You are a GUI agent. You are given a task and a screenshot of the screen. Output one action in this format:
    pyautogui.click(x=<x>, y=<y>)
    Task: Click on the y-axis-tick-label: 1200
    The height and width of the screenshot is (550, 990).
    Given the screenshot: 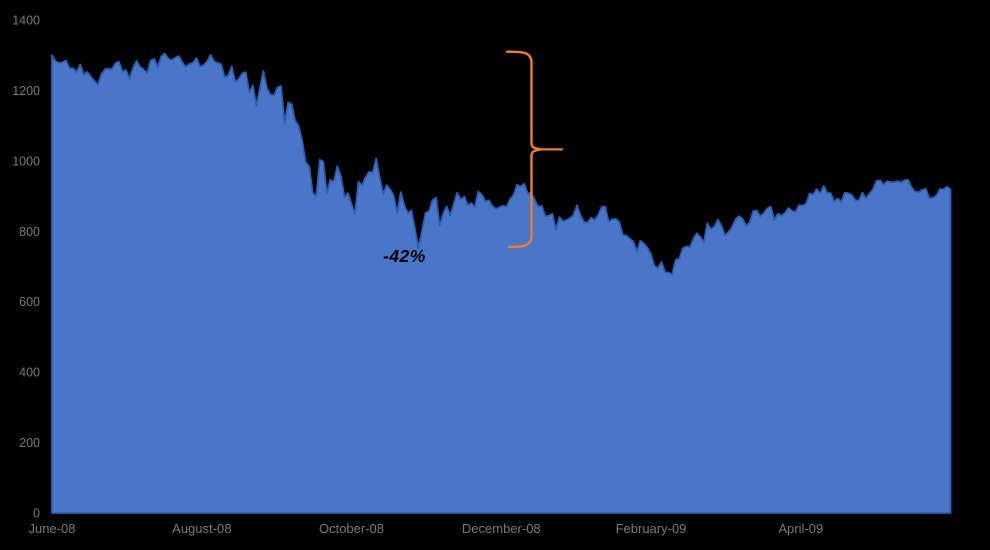 What is the action you would take?
    pyautogui.click(x=26, y=91)
    